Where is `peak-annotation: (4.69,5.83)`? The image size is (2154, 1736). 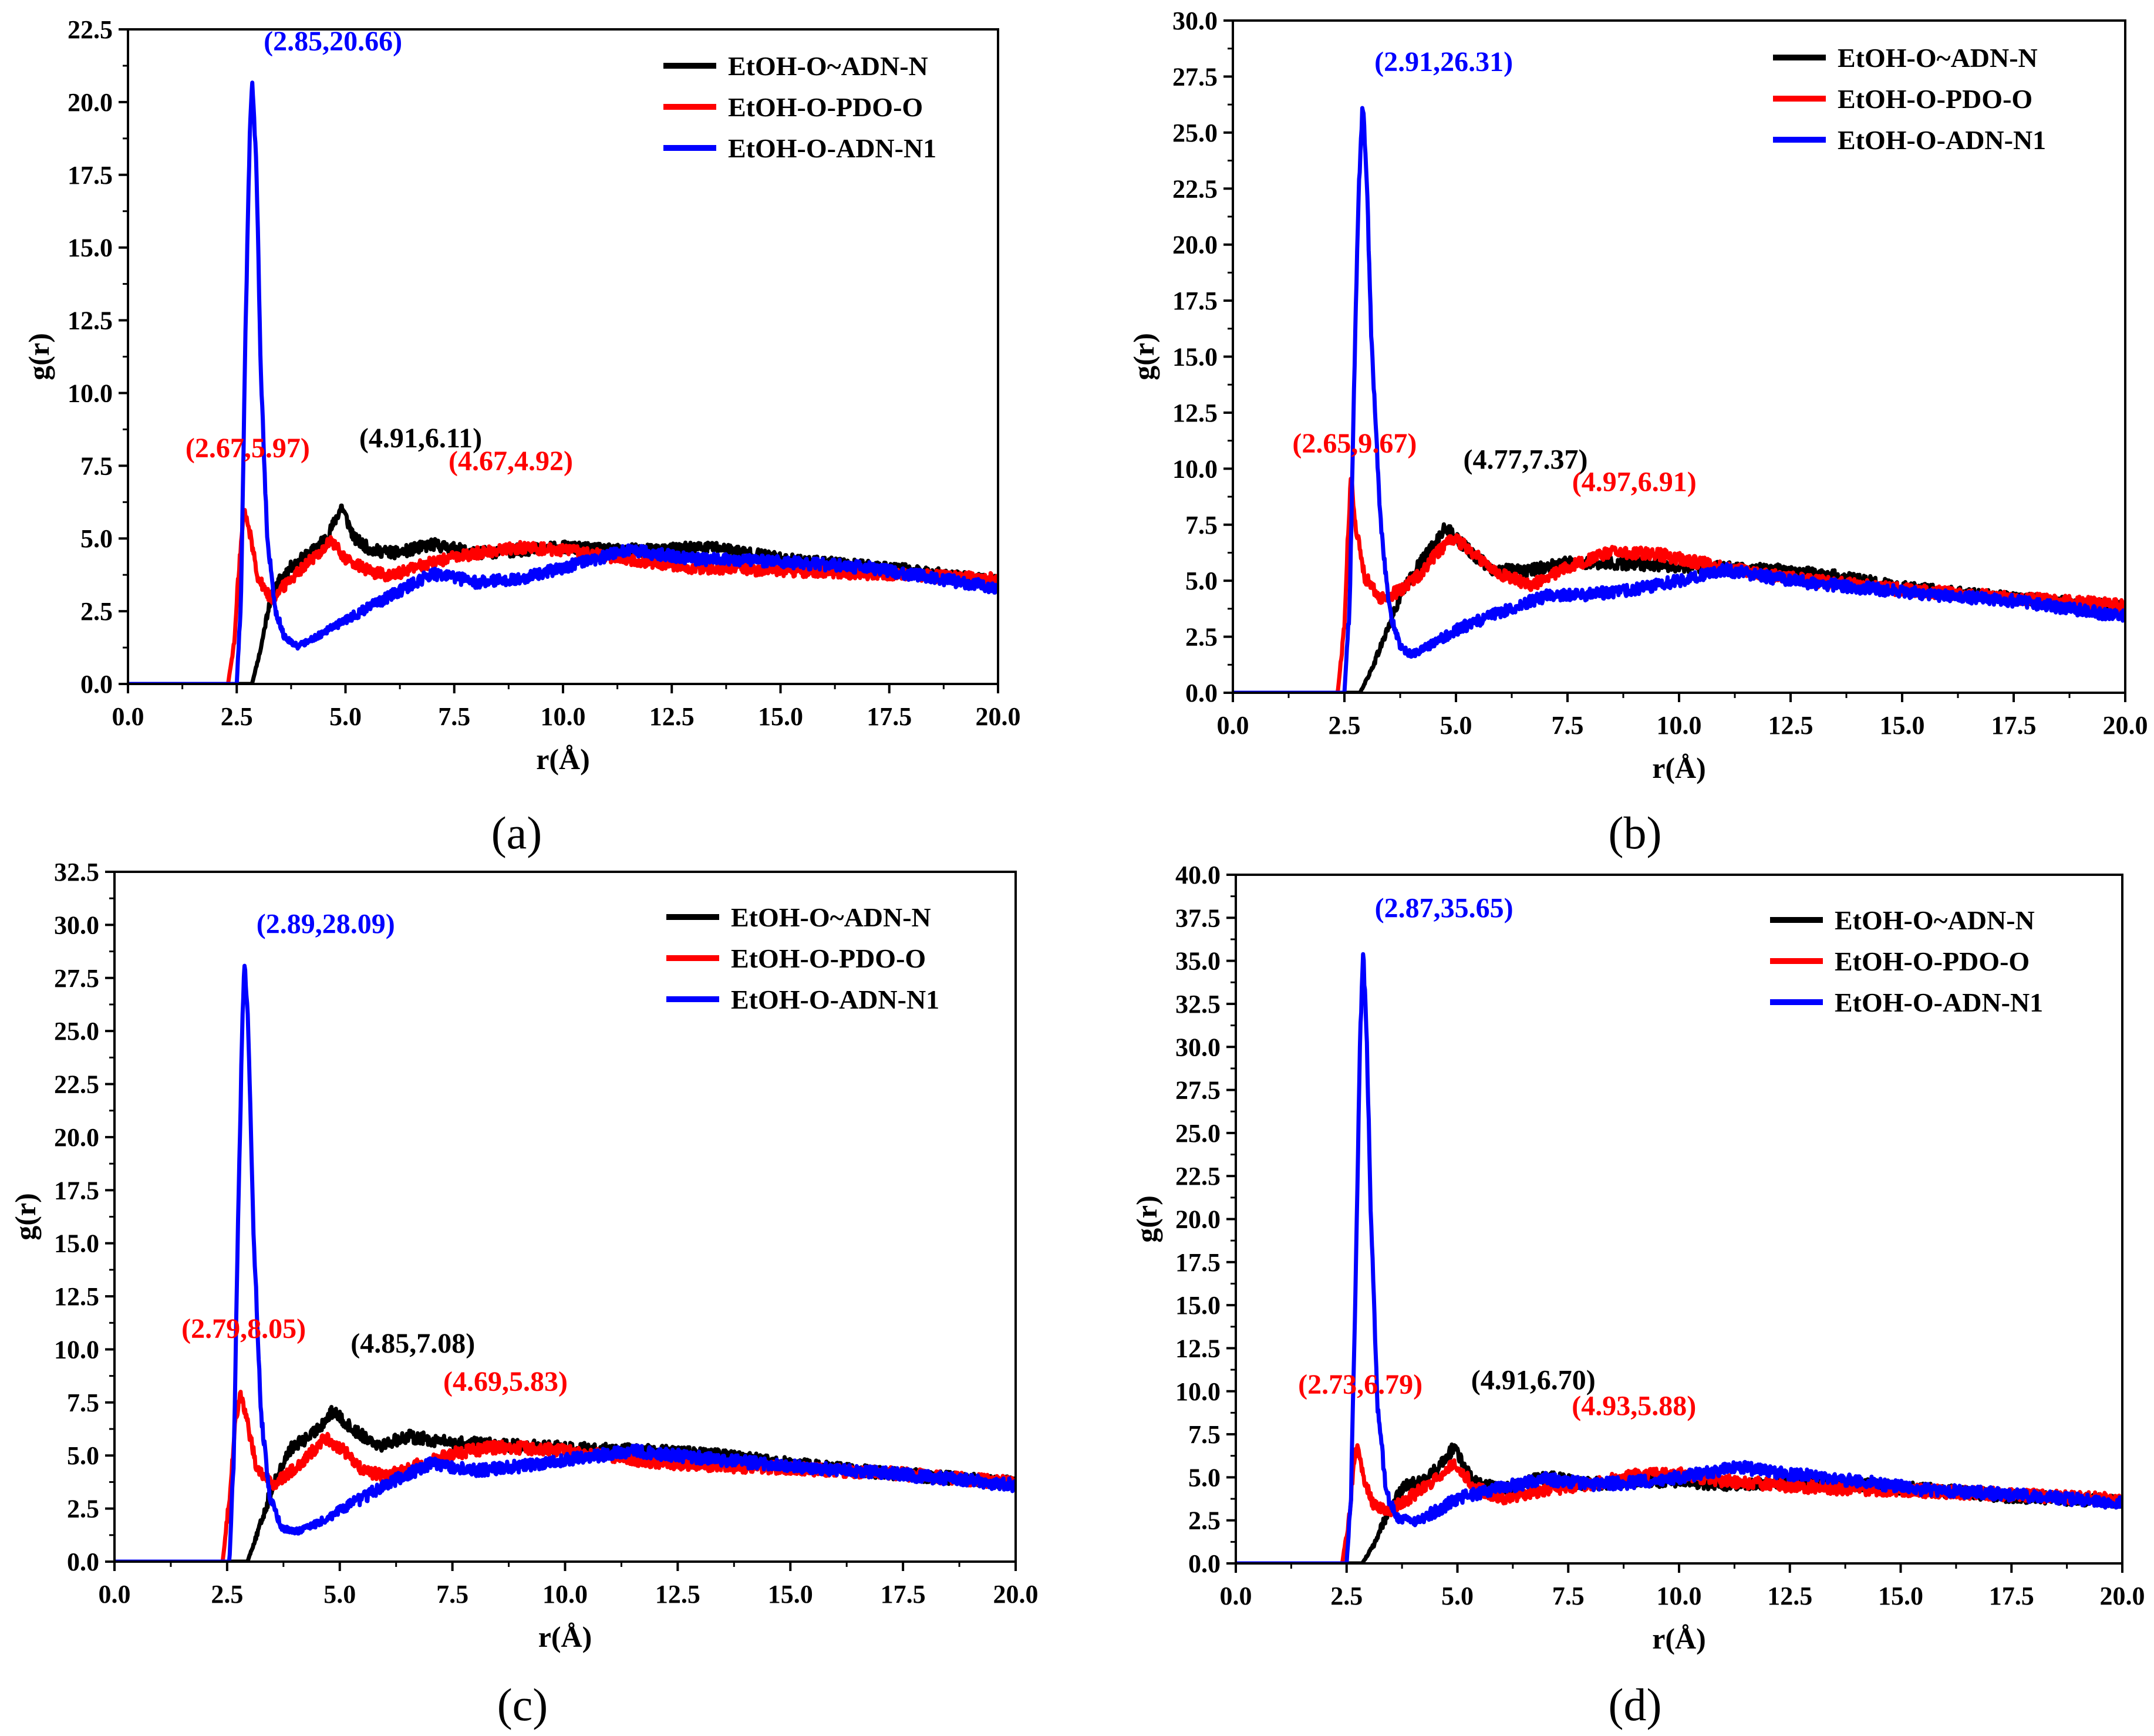 peak-annotation: (4.69,5.83) is located at coordinates (506, 1381).